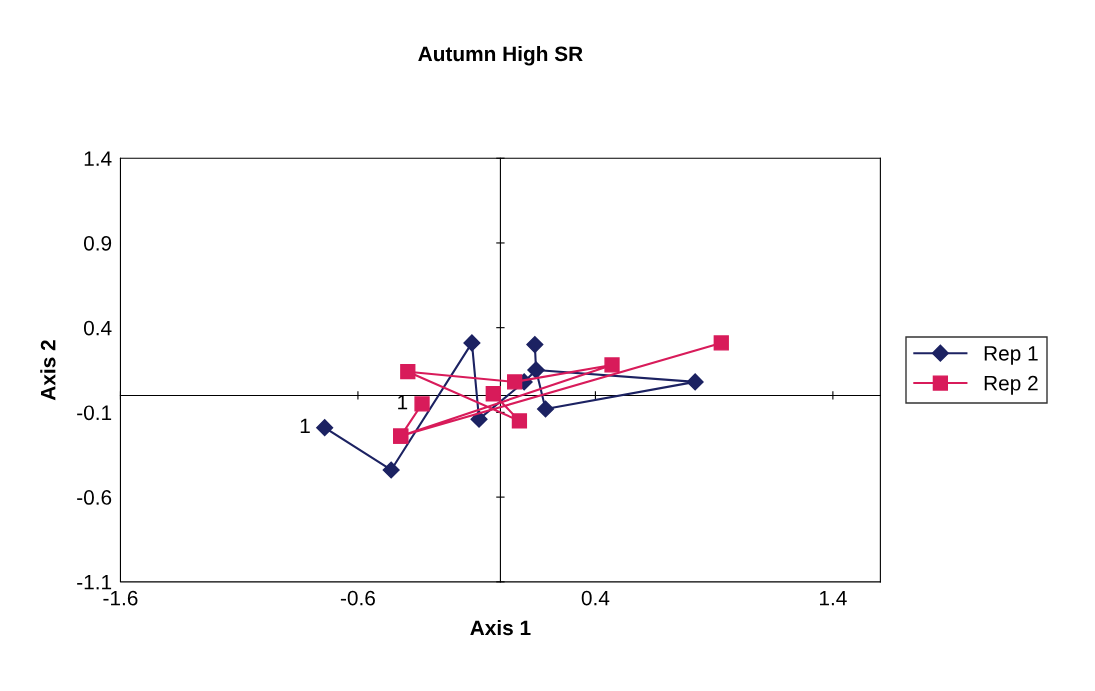 The image size is (1095, 691). I want to click on y-tick-label: 1.4, so click(98, 158).